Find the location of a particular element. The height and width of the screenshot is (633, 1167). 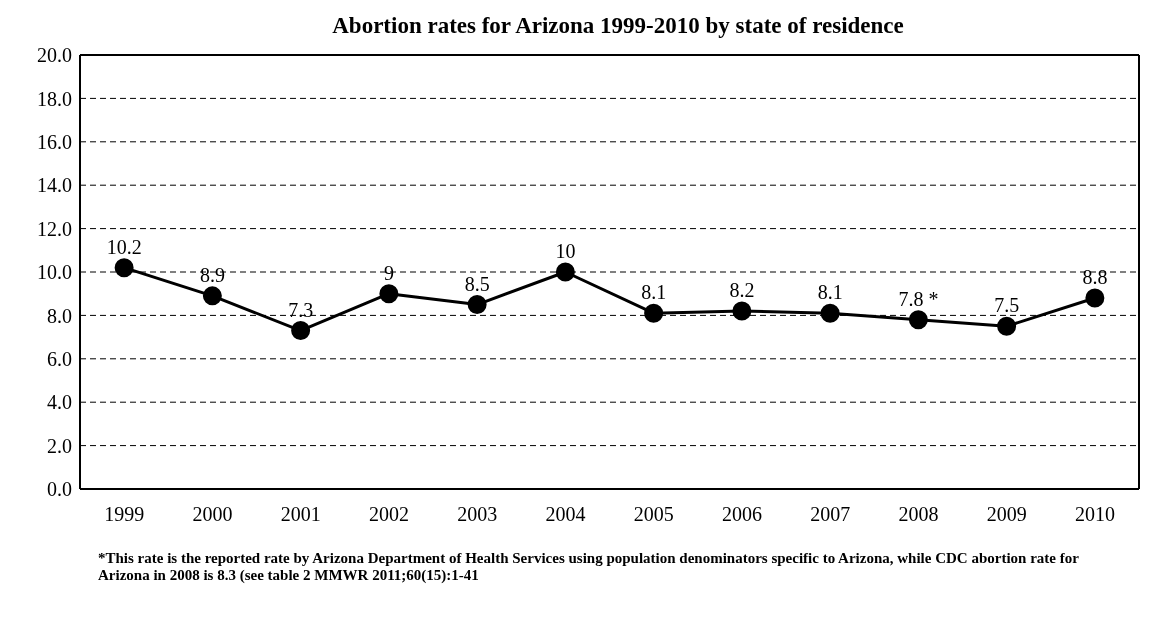

data-label: 8.2 is located at coordinates (742, 290).